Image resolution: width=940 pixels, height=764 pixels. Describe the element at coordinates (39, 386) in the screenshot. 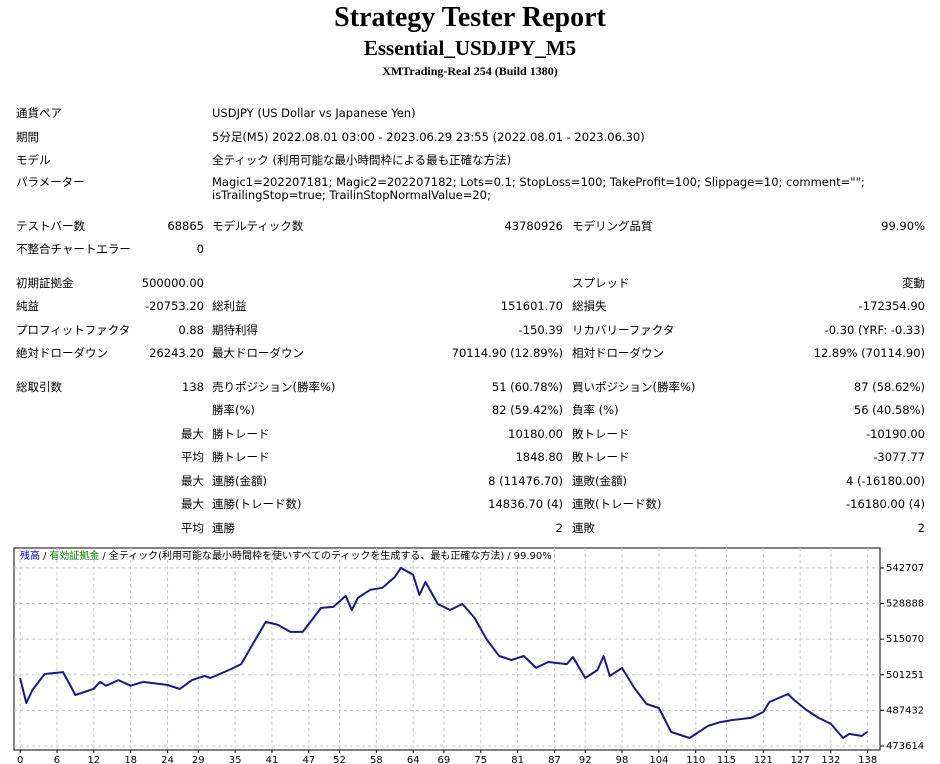

I see `stats-label: 総取引数` at that location.